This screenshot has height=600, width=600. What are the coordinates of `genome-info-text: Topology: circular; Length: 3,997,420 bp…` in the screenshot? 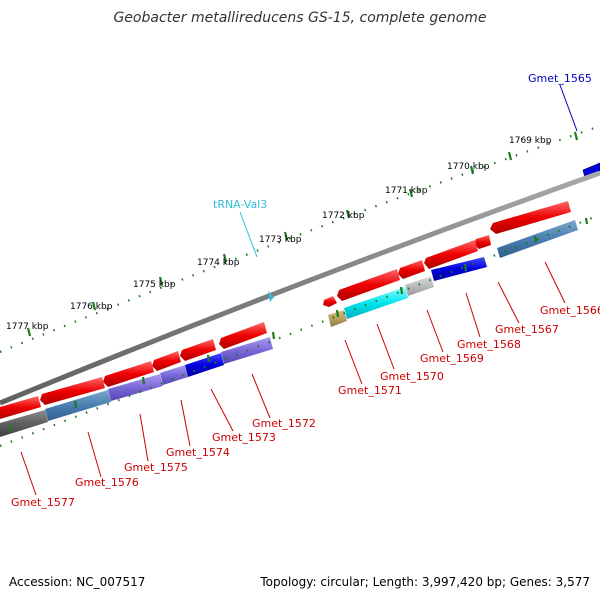 It's located at (424, 582).